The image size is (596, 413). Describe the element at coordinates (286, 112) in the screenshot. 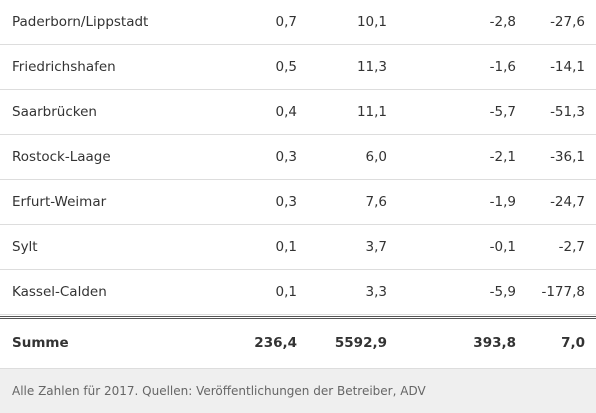

I see `cell-value: 0,4` at that location.